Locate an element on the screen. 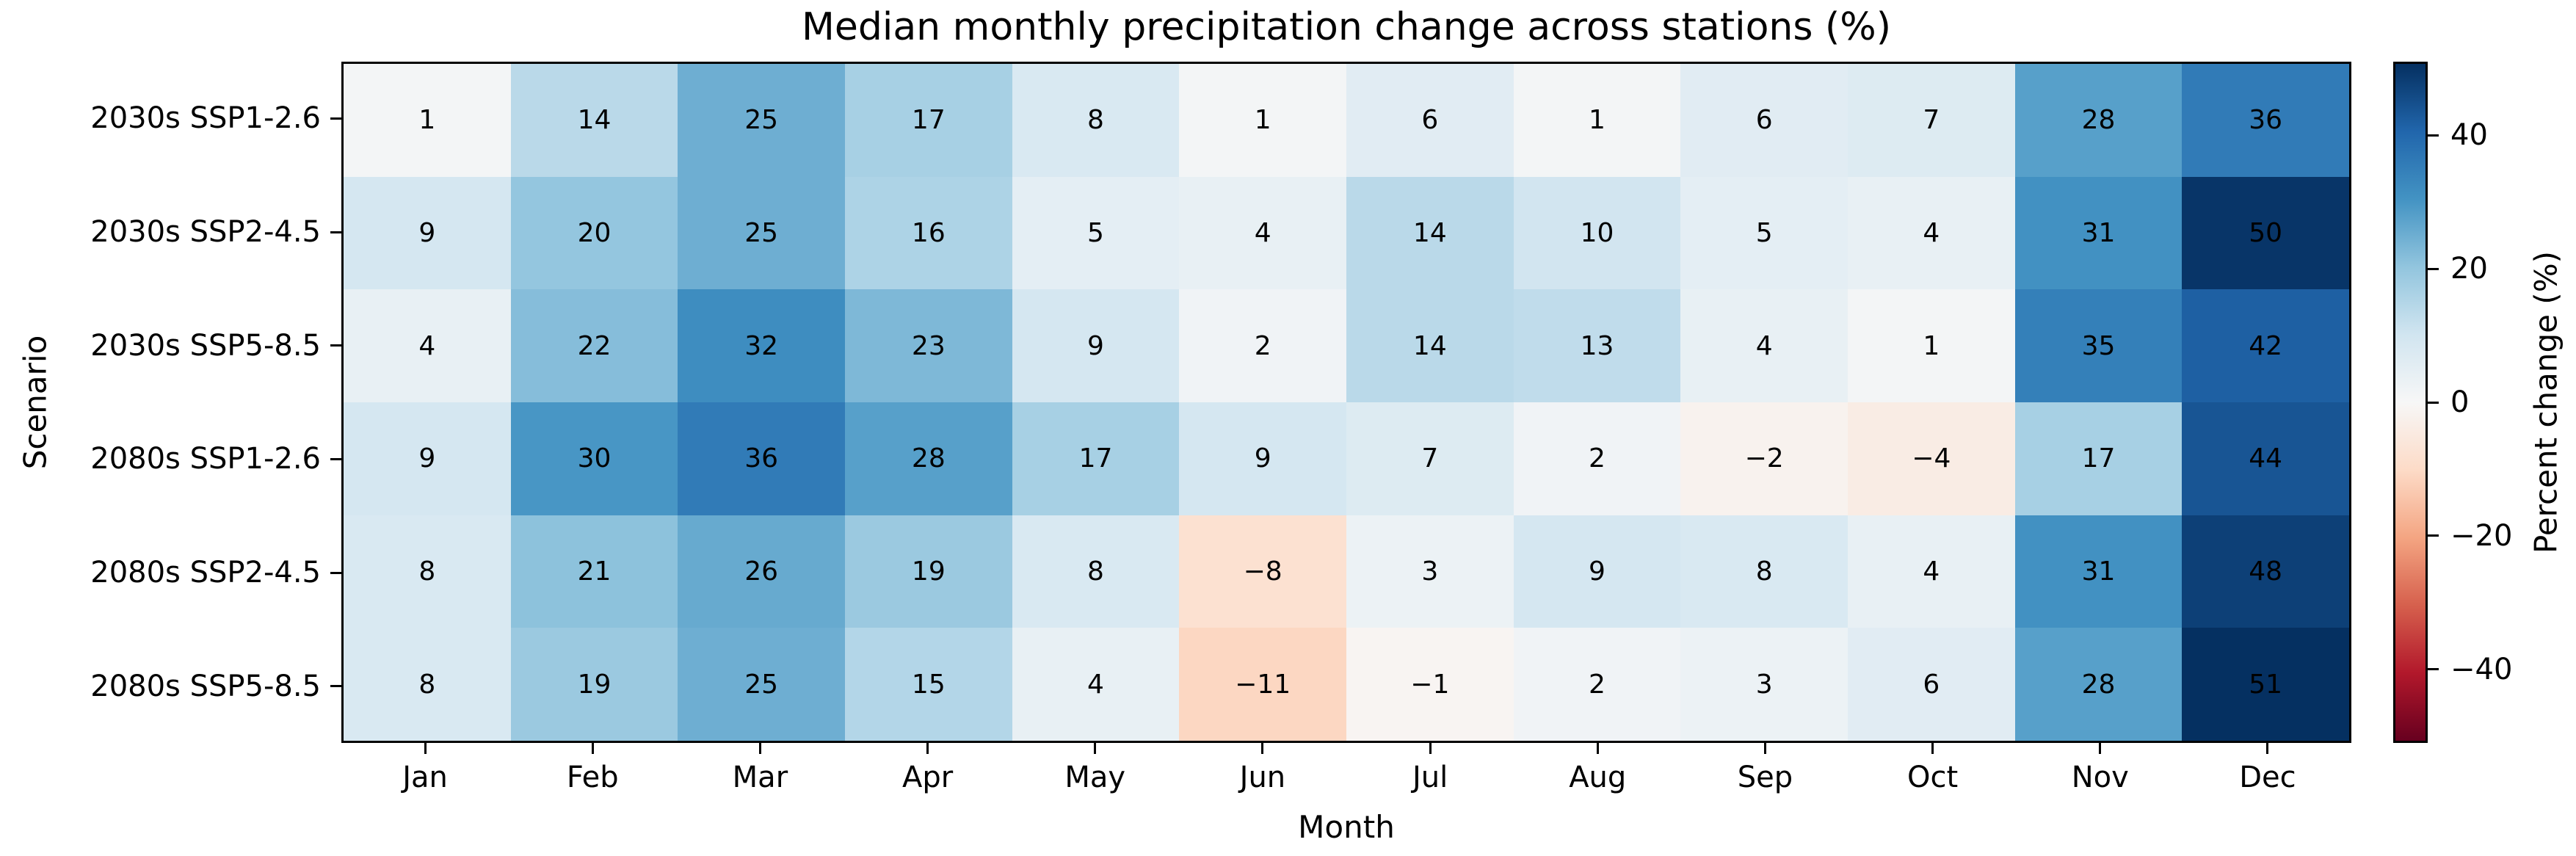 Image resolution: width=2576 pixels, height=856 pixels. cell-value: 10 is located at coordinates (1597, 232).